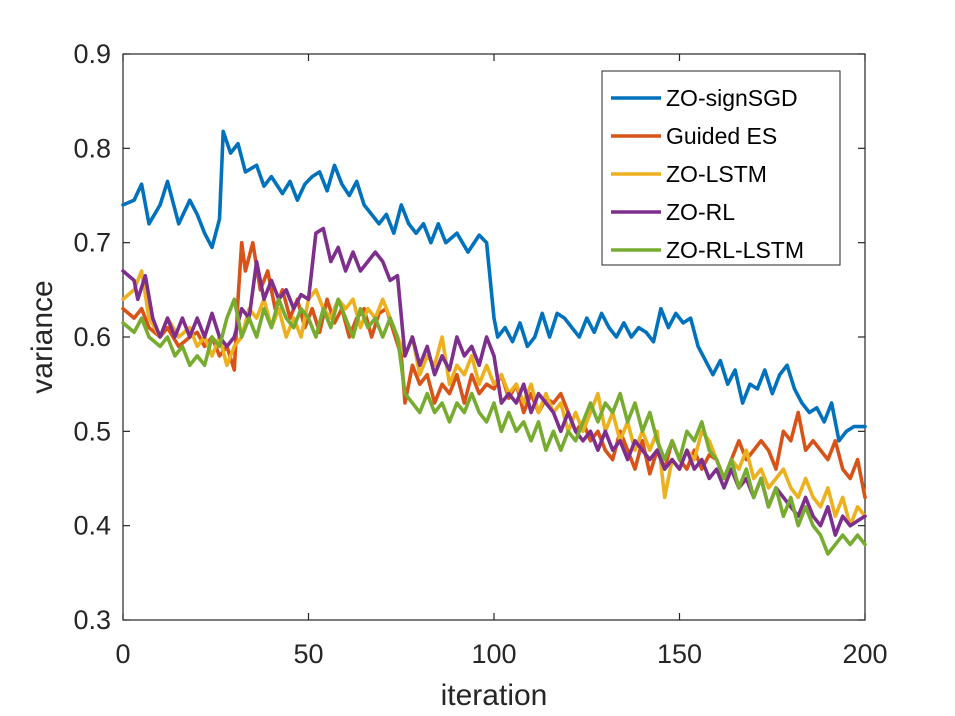 The image size is (955, 716). What do you see at coordinates (122, 654) in the screenshot?
I see `x-tick-label: 0` at bounding box center [122, 654].